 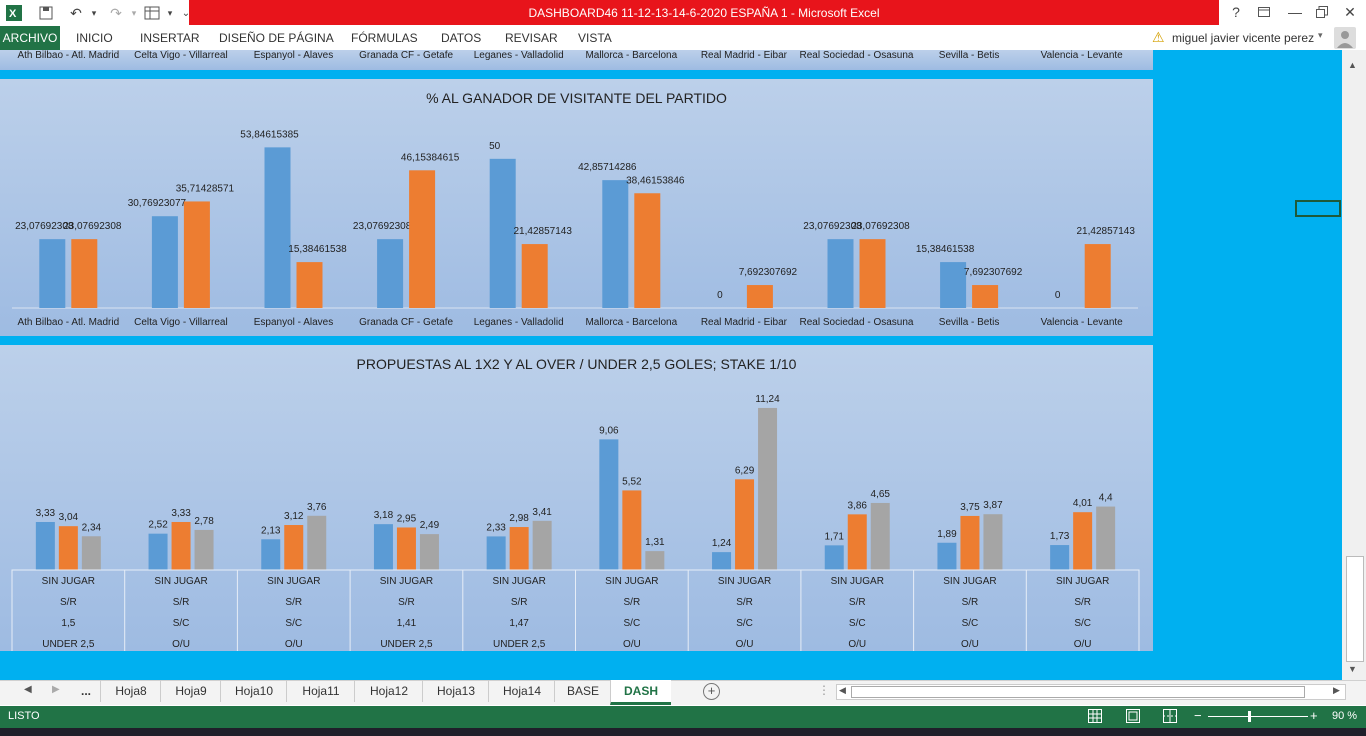 What do you see at coordinates (1106, 498) in the screenshot?
I see `chart2-data-label: 4,4` at bounding box center [1106, 498].